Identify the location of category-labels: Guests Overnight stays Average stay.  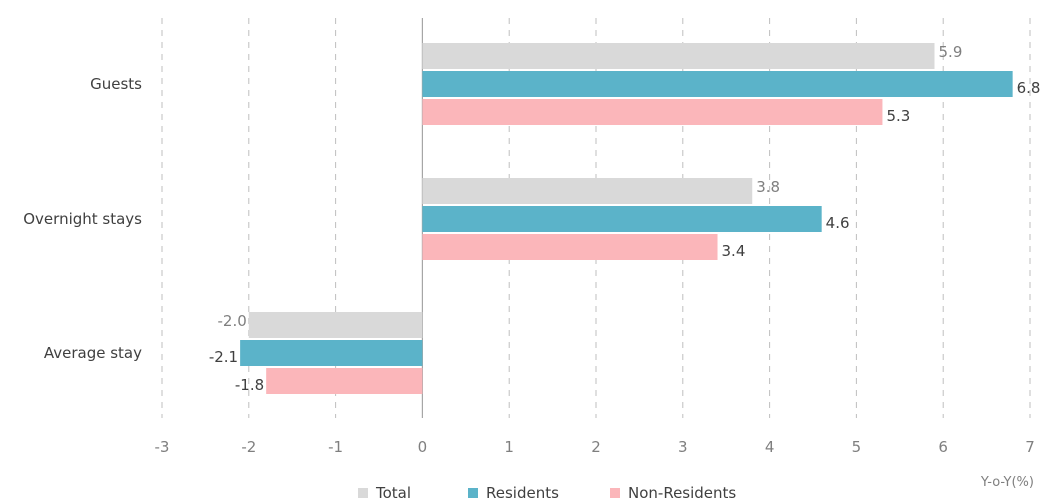
(82, 218).